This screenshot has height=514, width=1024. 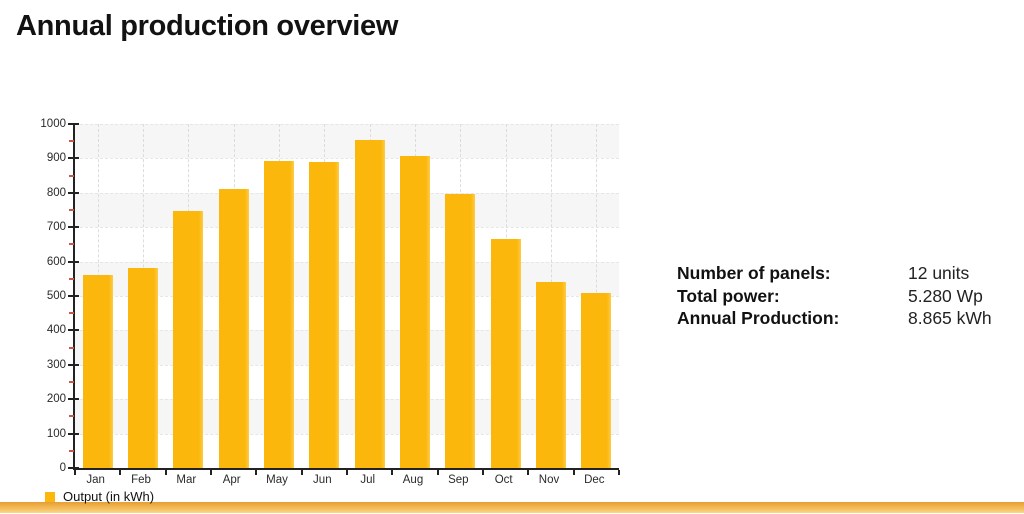 I want to click on bar-feb, so click(x=143, y=367).